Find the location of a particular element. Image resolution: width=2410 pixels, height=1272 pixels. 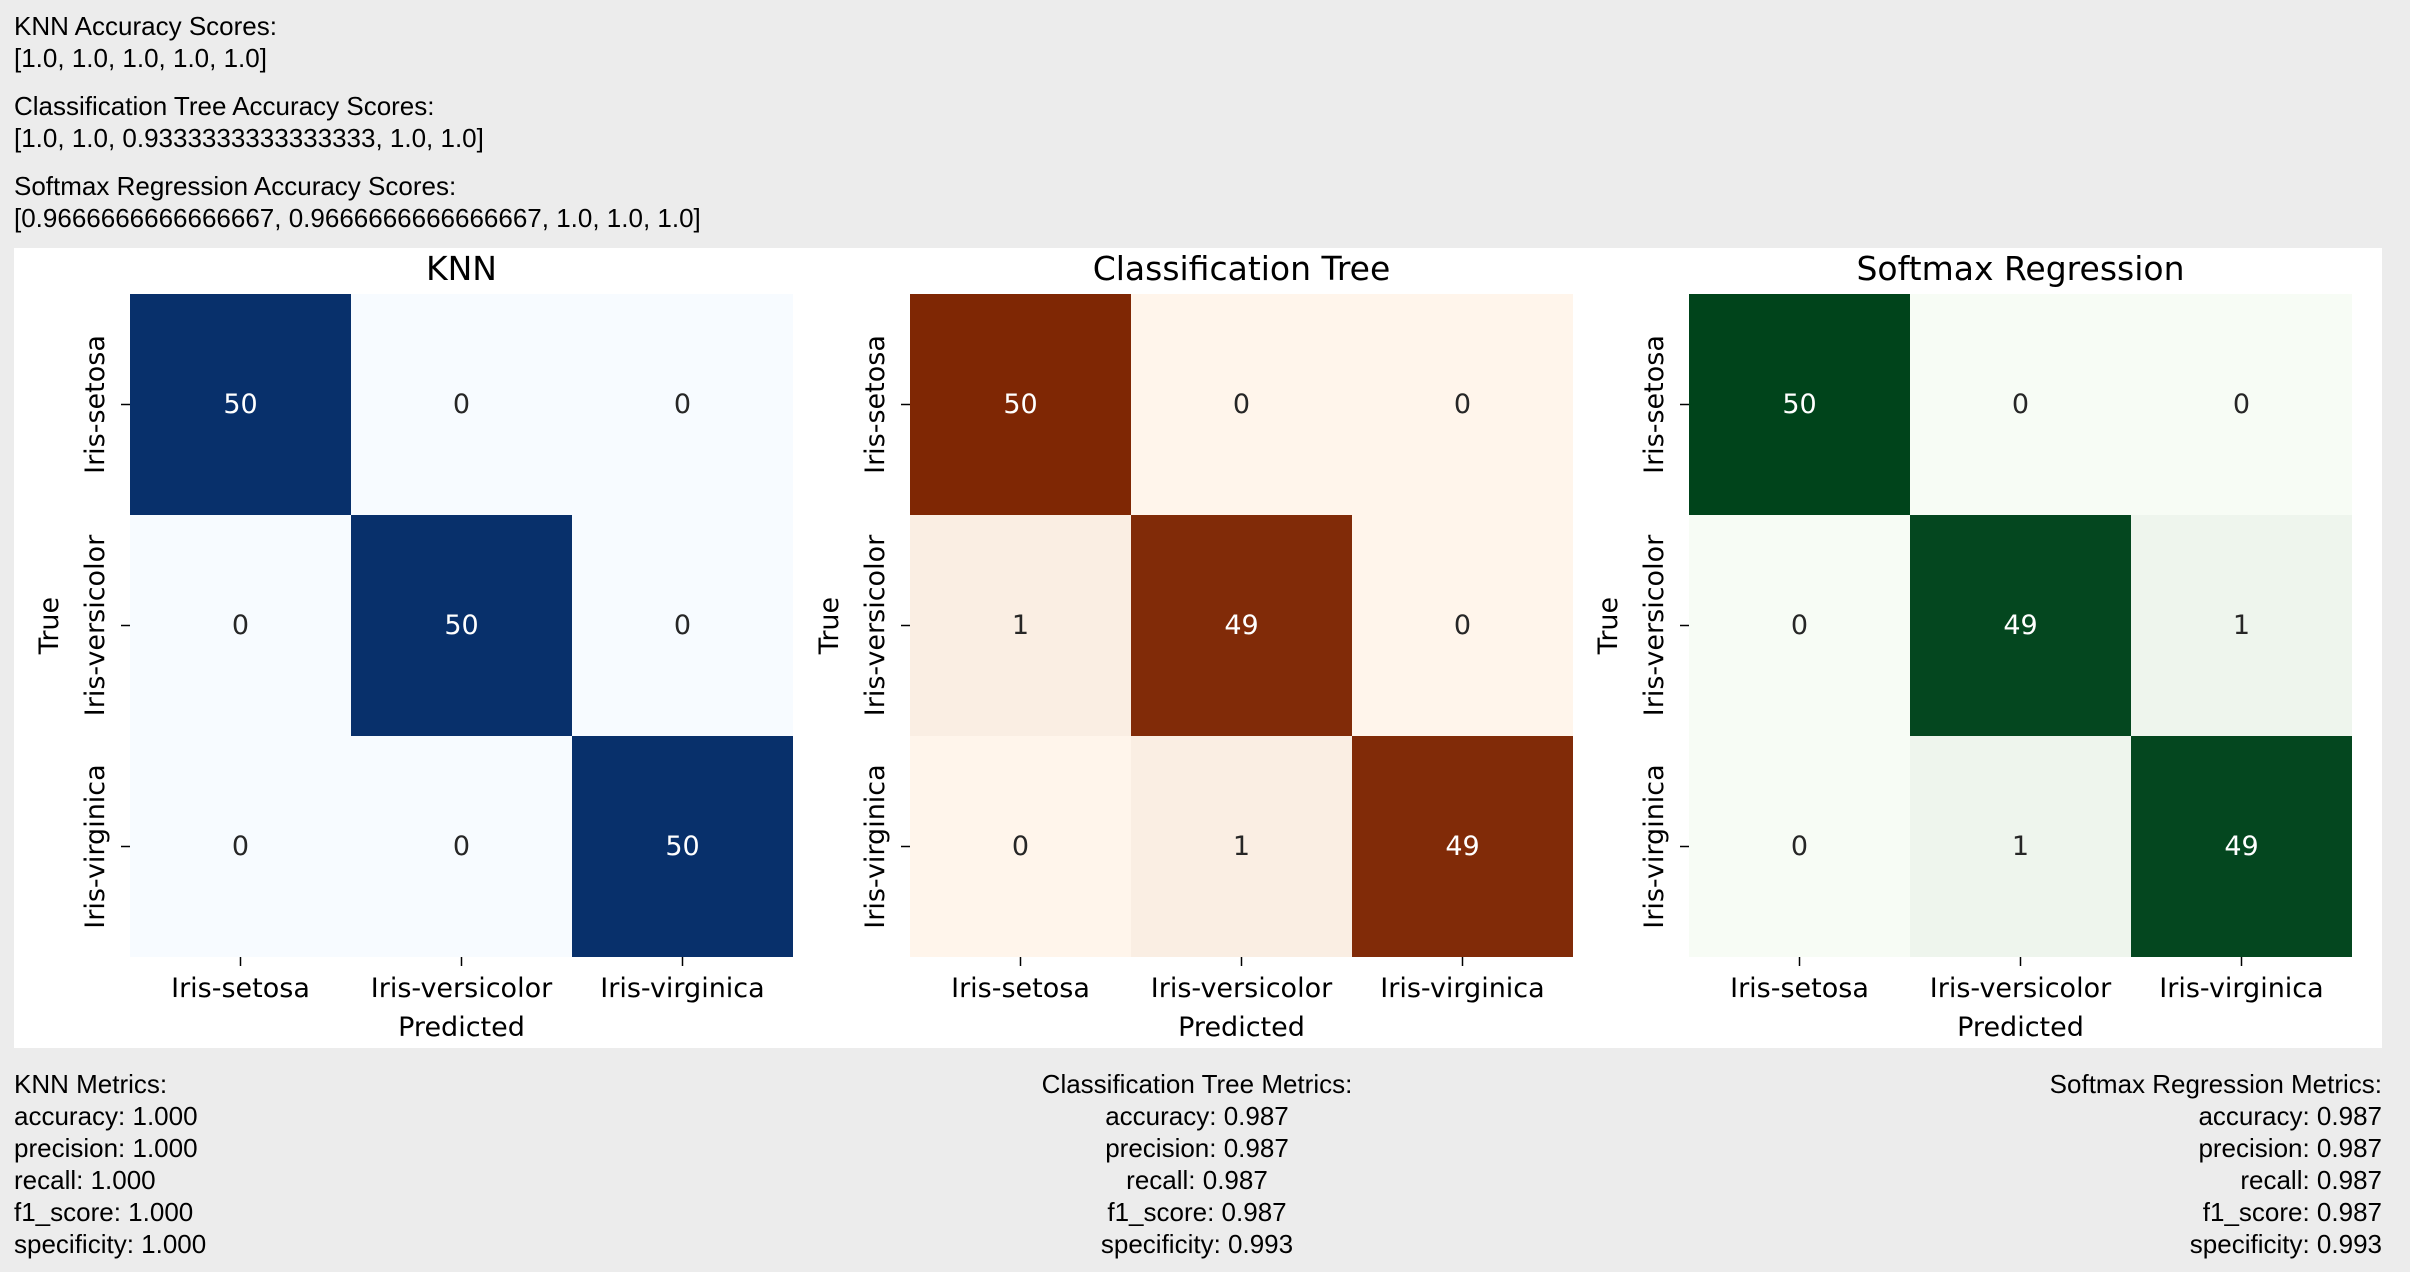

knn-metrics-title: KNN Metrics: is located at coordinates (91, 1084).